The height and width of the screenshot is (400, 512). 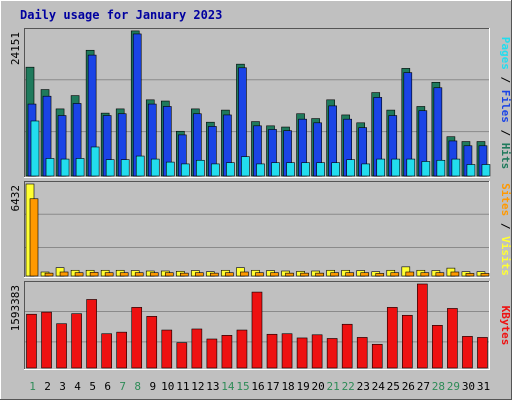 What do you see at coordinates (408, 386) in the screenshot?
I see `x-tick-label-day: 26` at bounding box center [408, 386].